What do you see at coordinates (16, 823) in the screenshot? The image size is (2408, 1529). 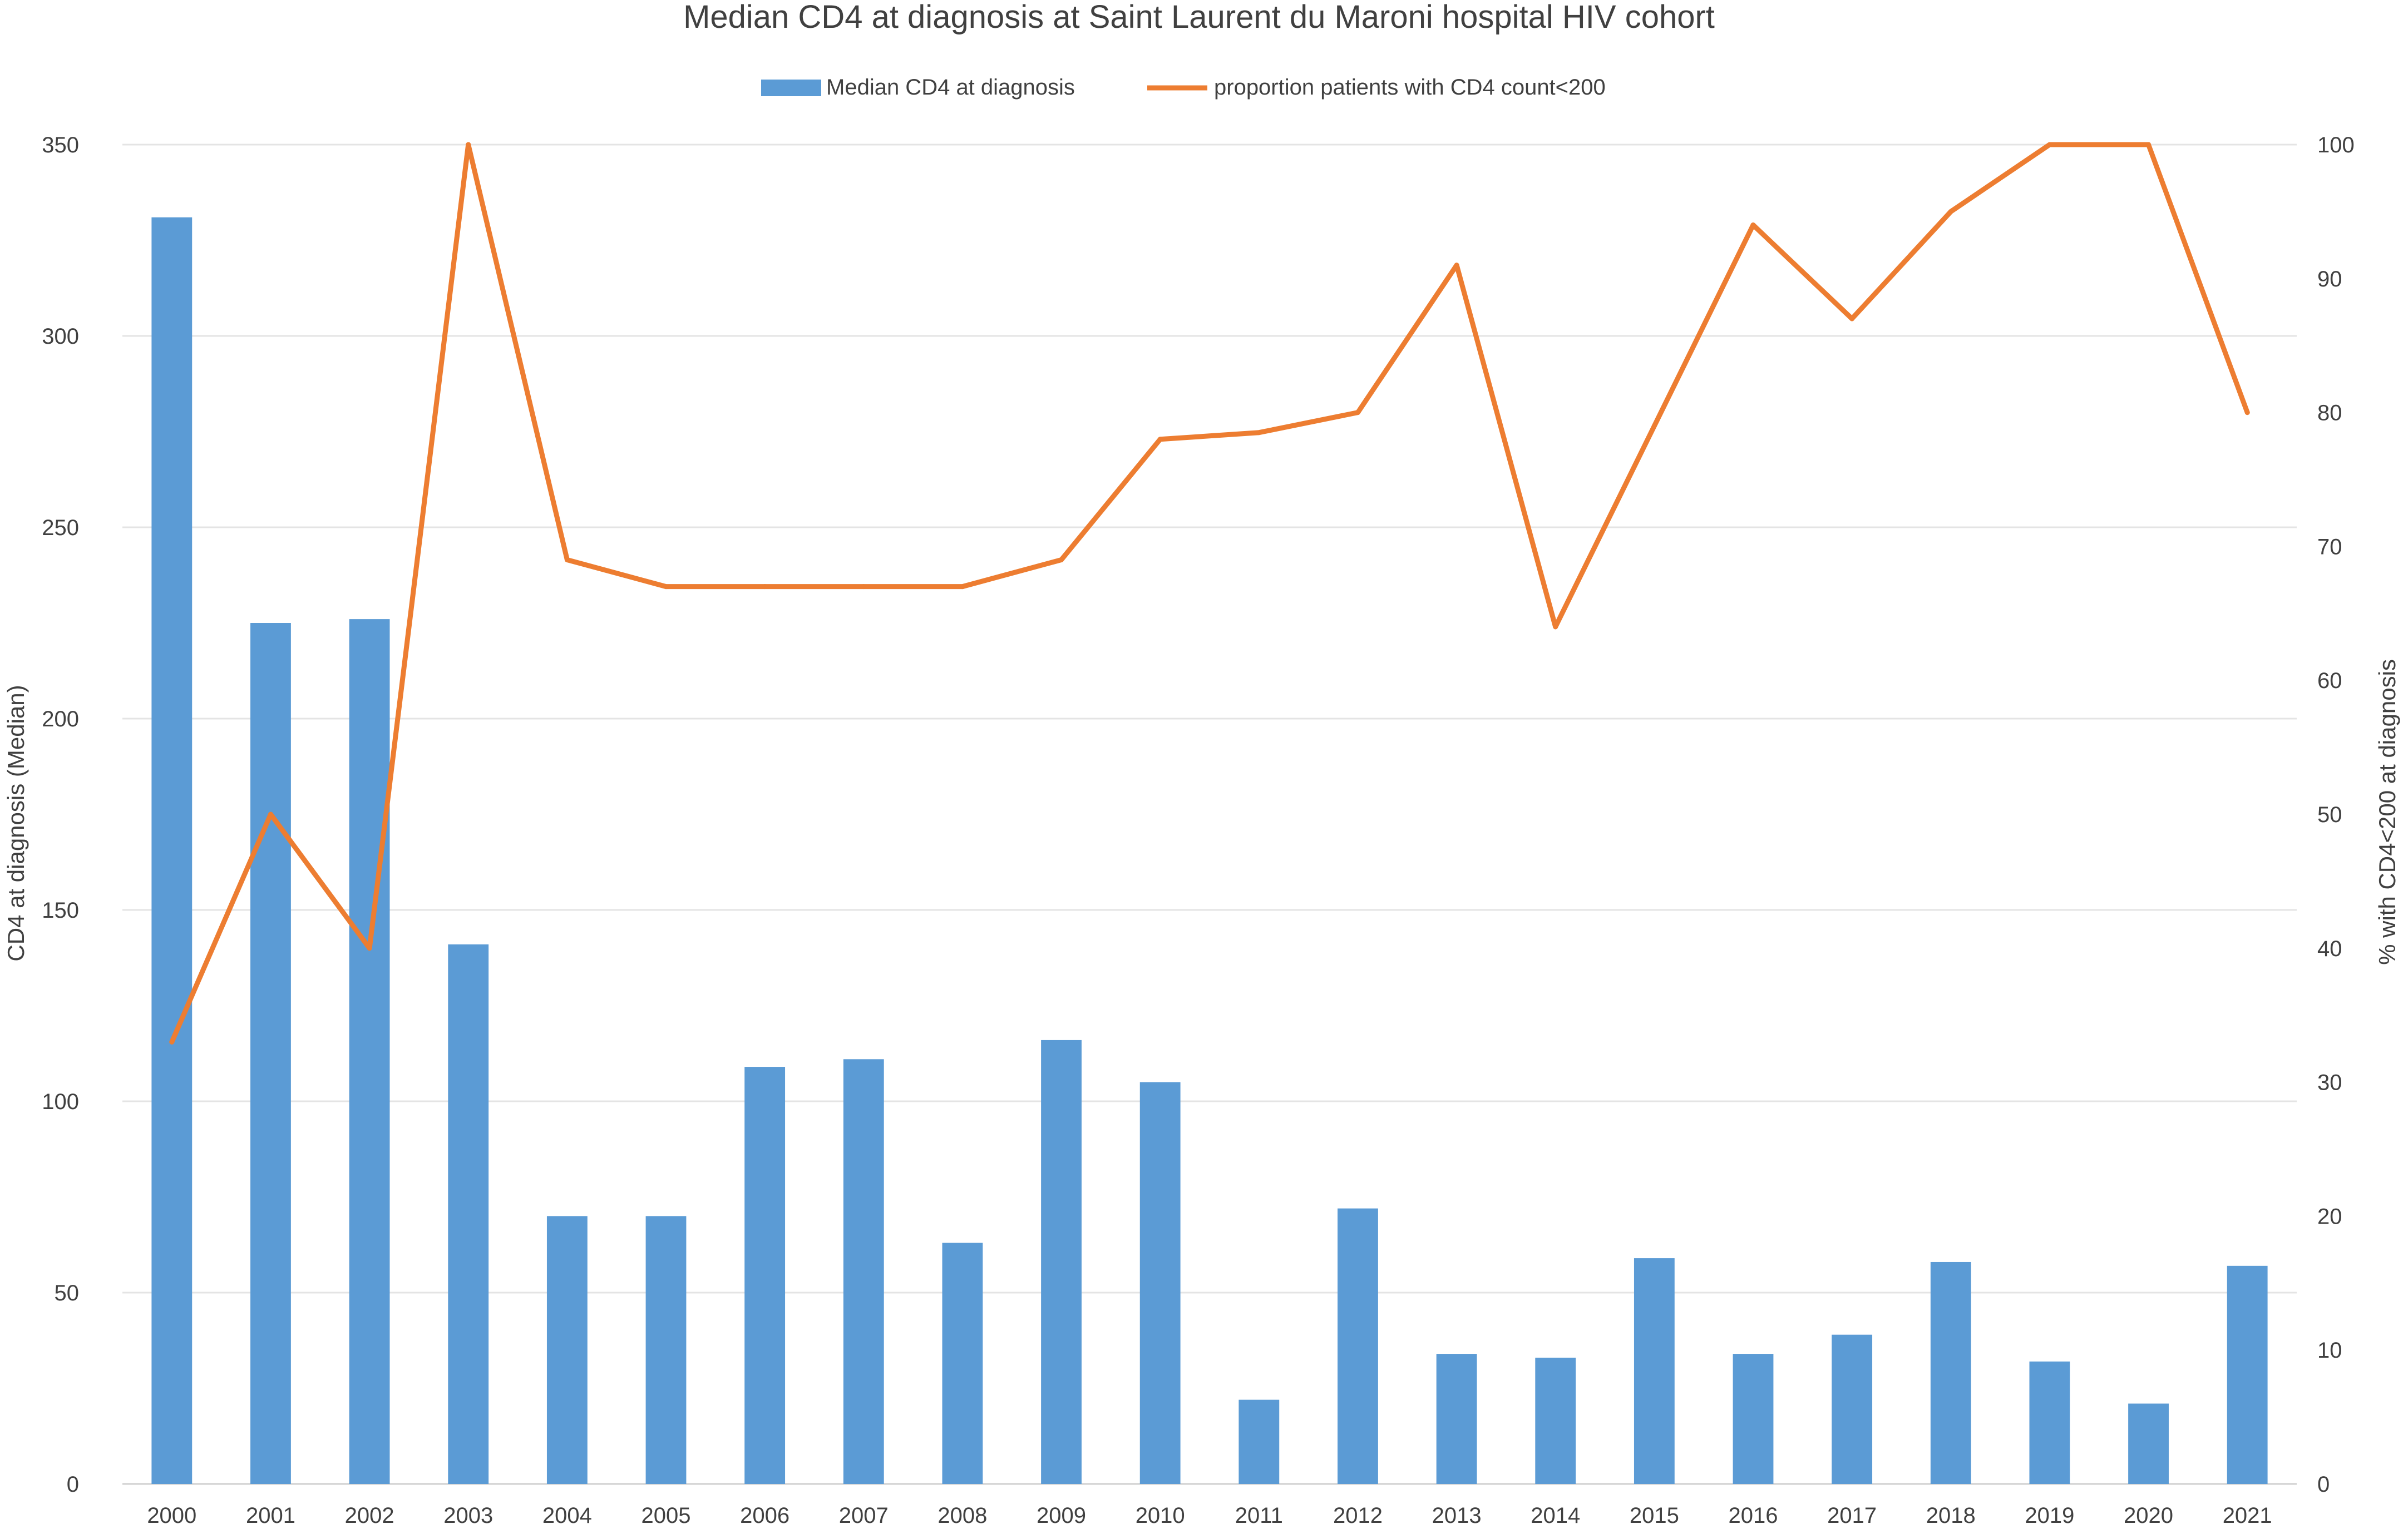 I see `left-axis-title: CD4 at diagnosis (Median)` at bounding box center [16, 823].